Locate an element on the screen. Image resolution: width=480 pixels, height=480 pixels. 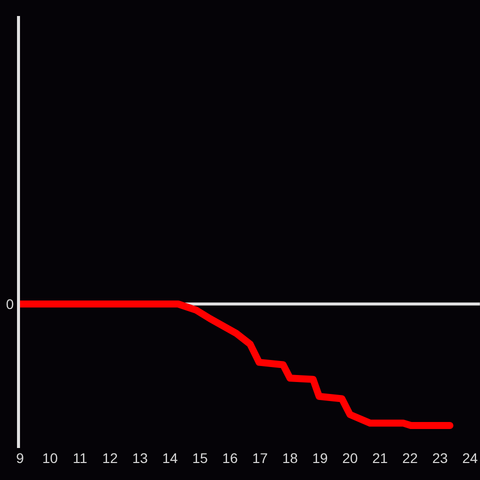
x-tick-label: 16 is located at coordinates (230, 458).